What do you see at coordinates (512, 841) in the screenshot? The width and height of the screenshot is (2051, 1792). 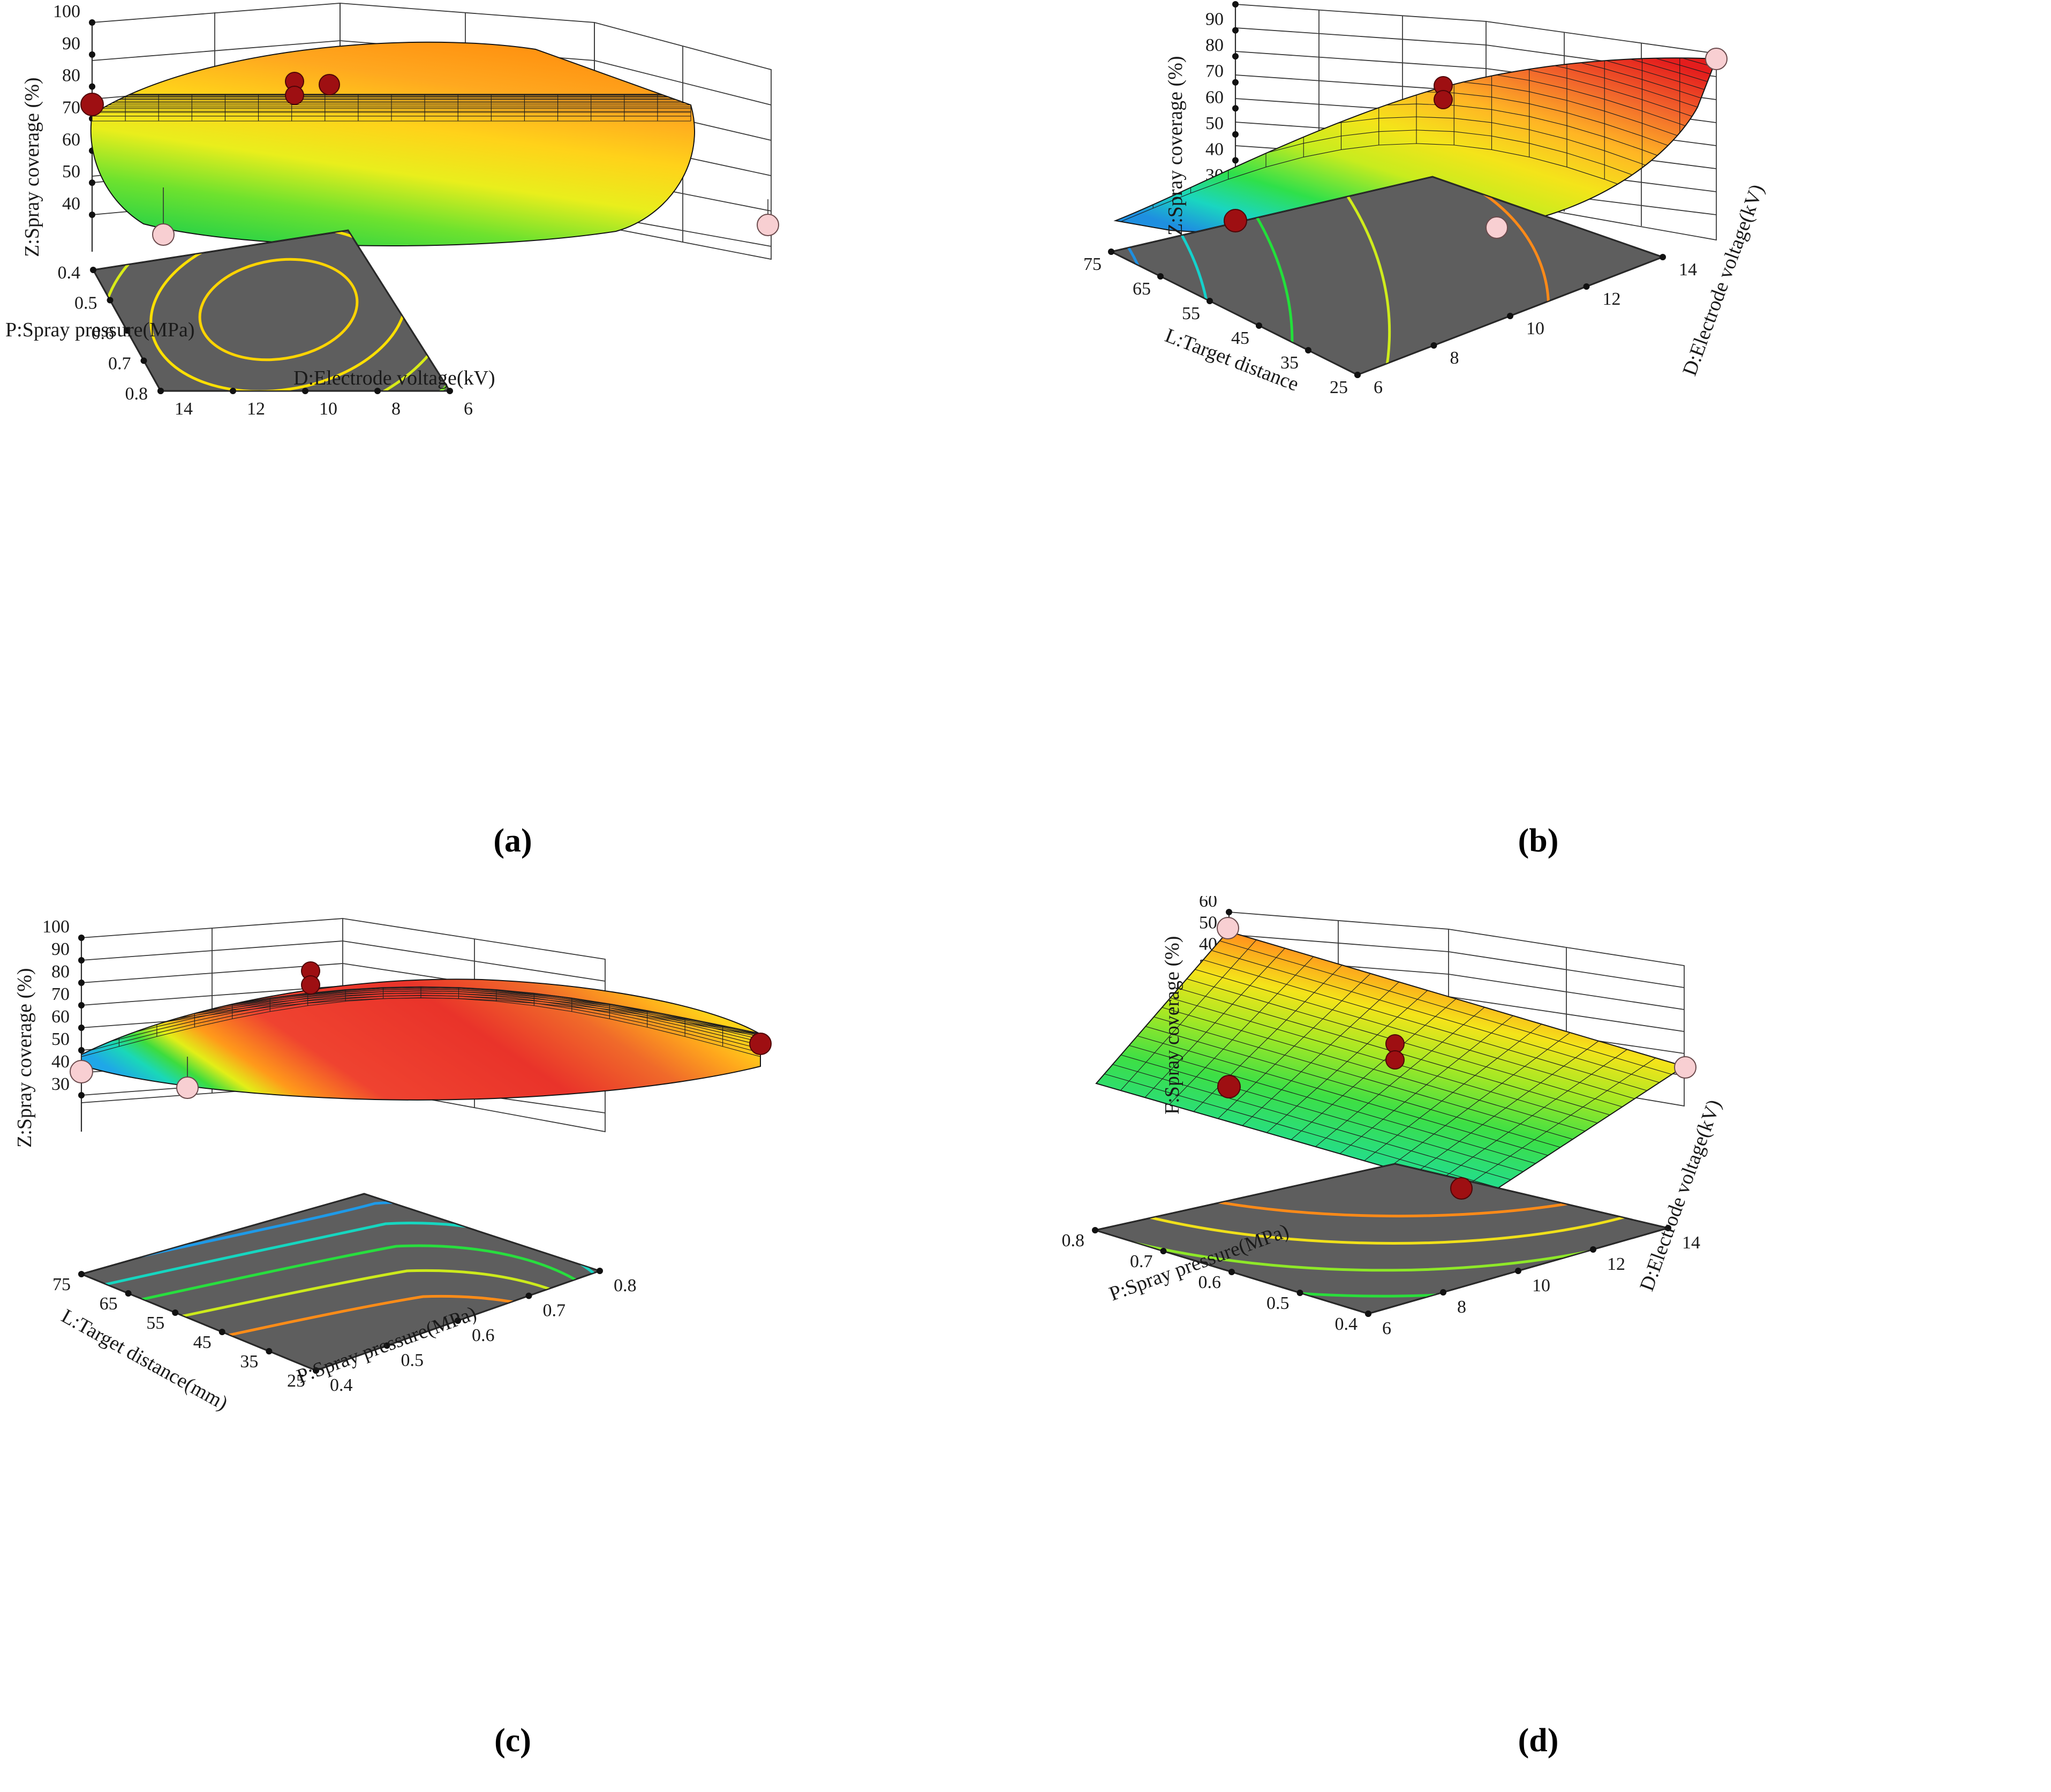 I see `panel-a-caption: (a)` at bounding box center [512, 841].